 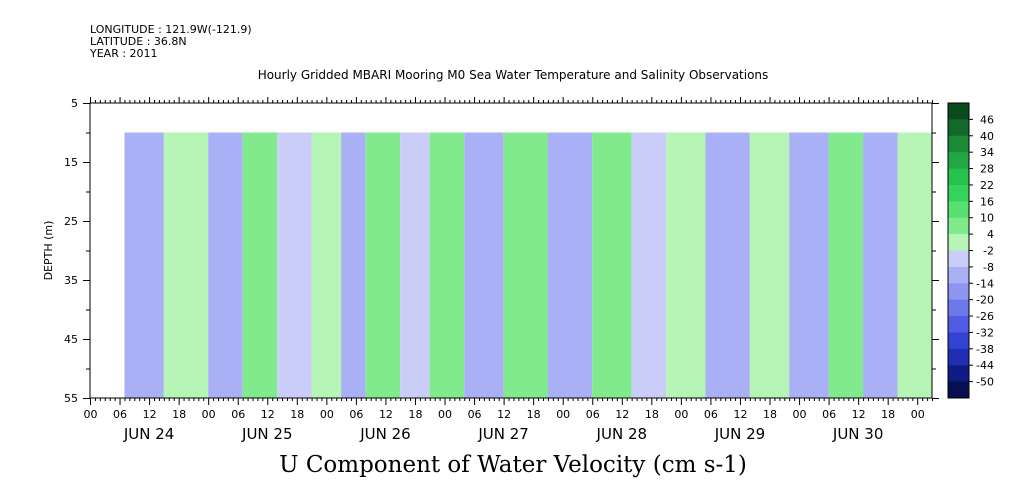 I want to click on colorbar-label: -32, so click(x=985, y=332).